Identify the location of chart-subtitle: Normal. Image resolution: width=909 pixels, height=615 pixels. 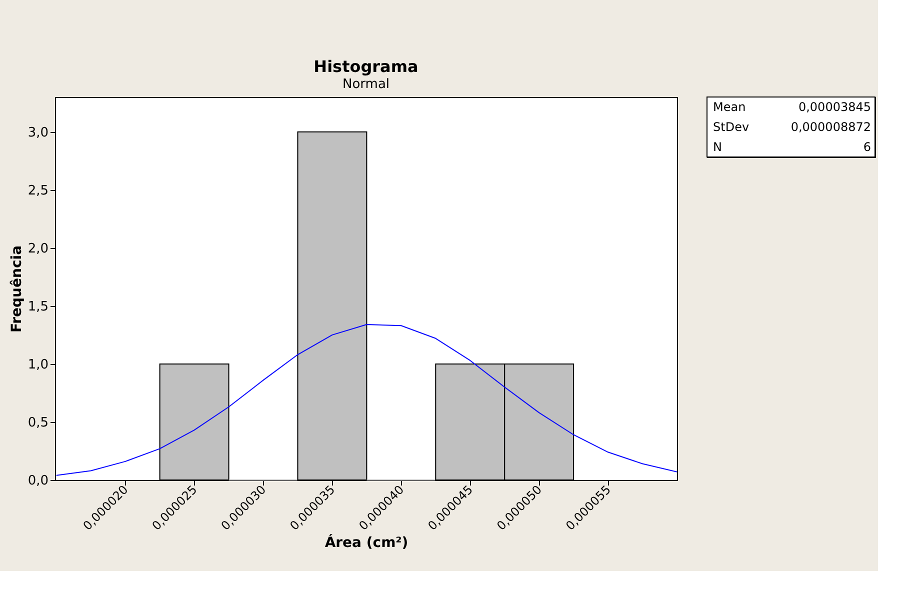
(366, 84).